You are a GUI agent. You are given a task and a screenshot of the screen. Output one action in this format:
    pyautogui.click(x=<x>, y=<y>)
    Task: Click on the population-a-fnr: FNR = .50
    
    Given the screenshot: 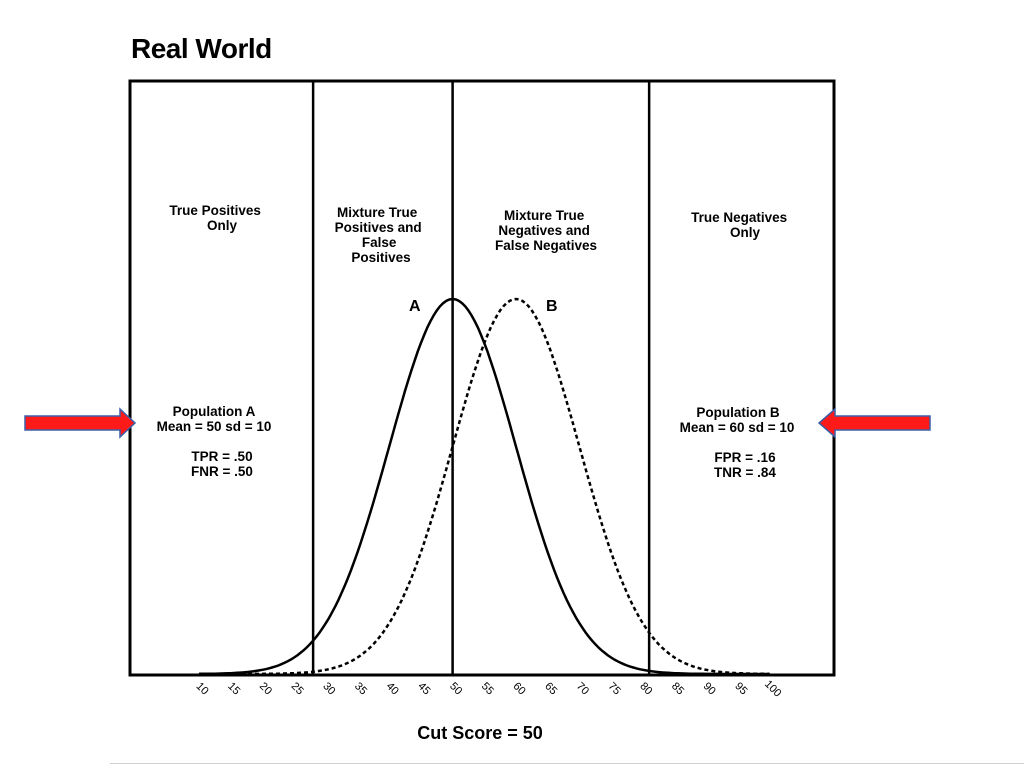 What is the action you would take?
    pyautogui.click(x=222, y=471)
    